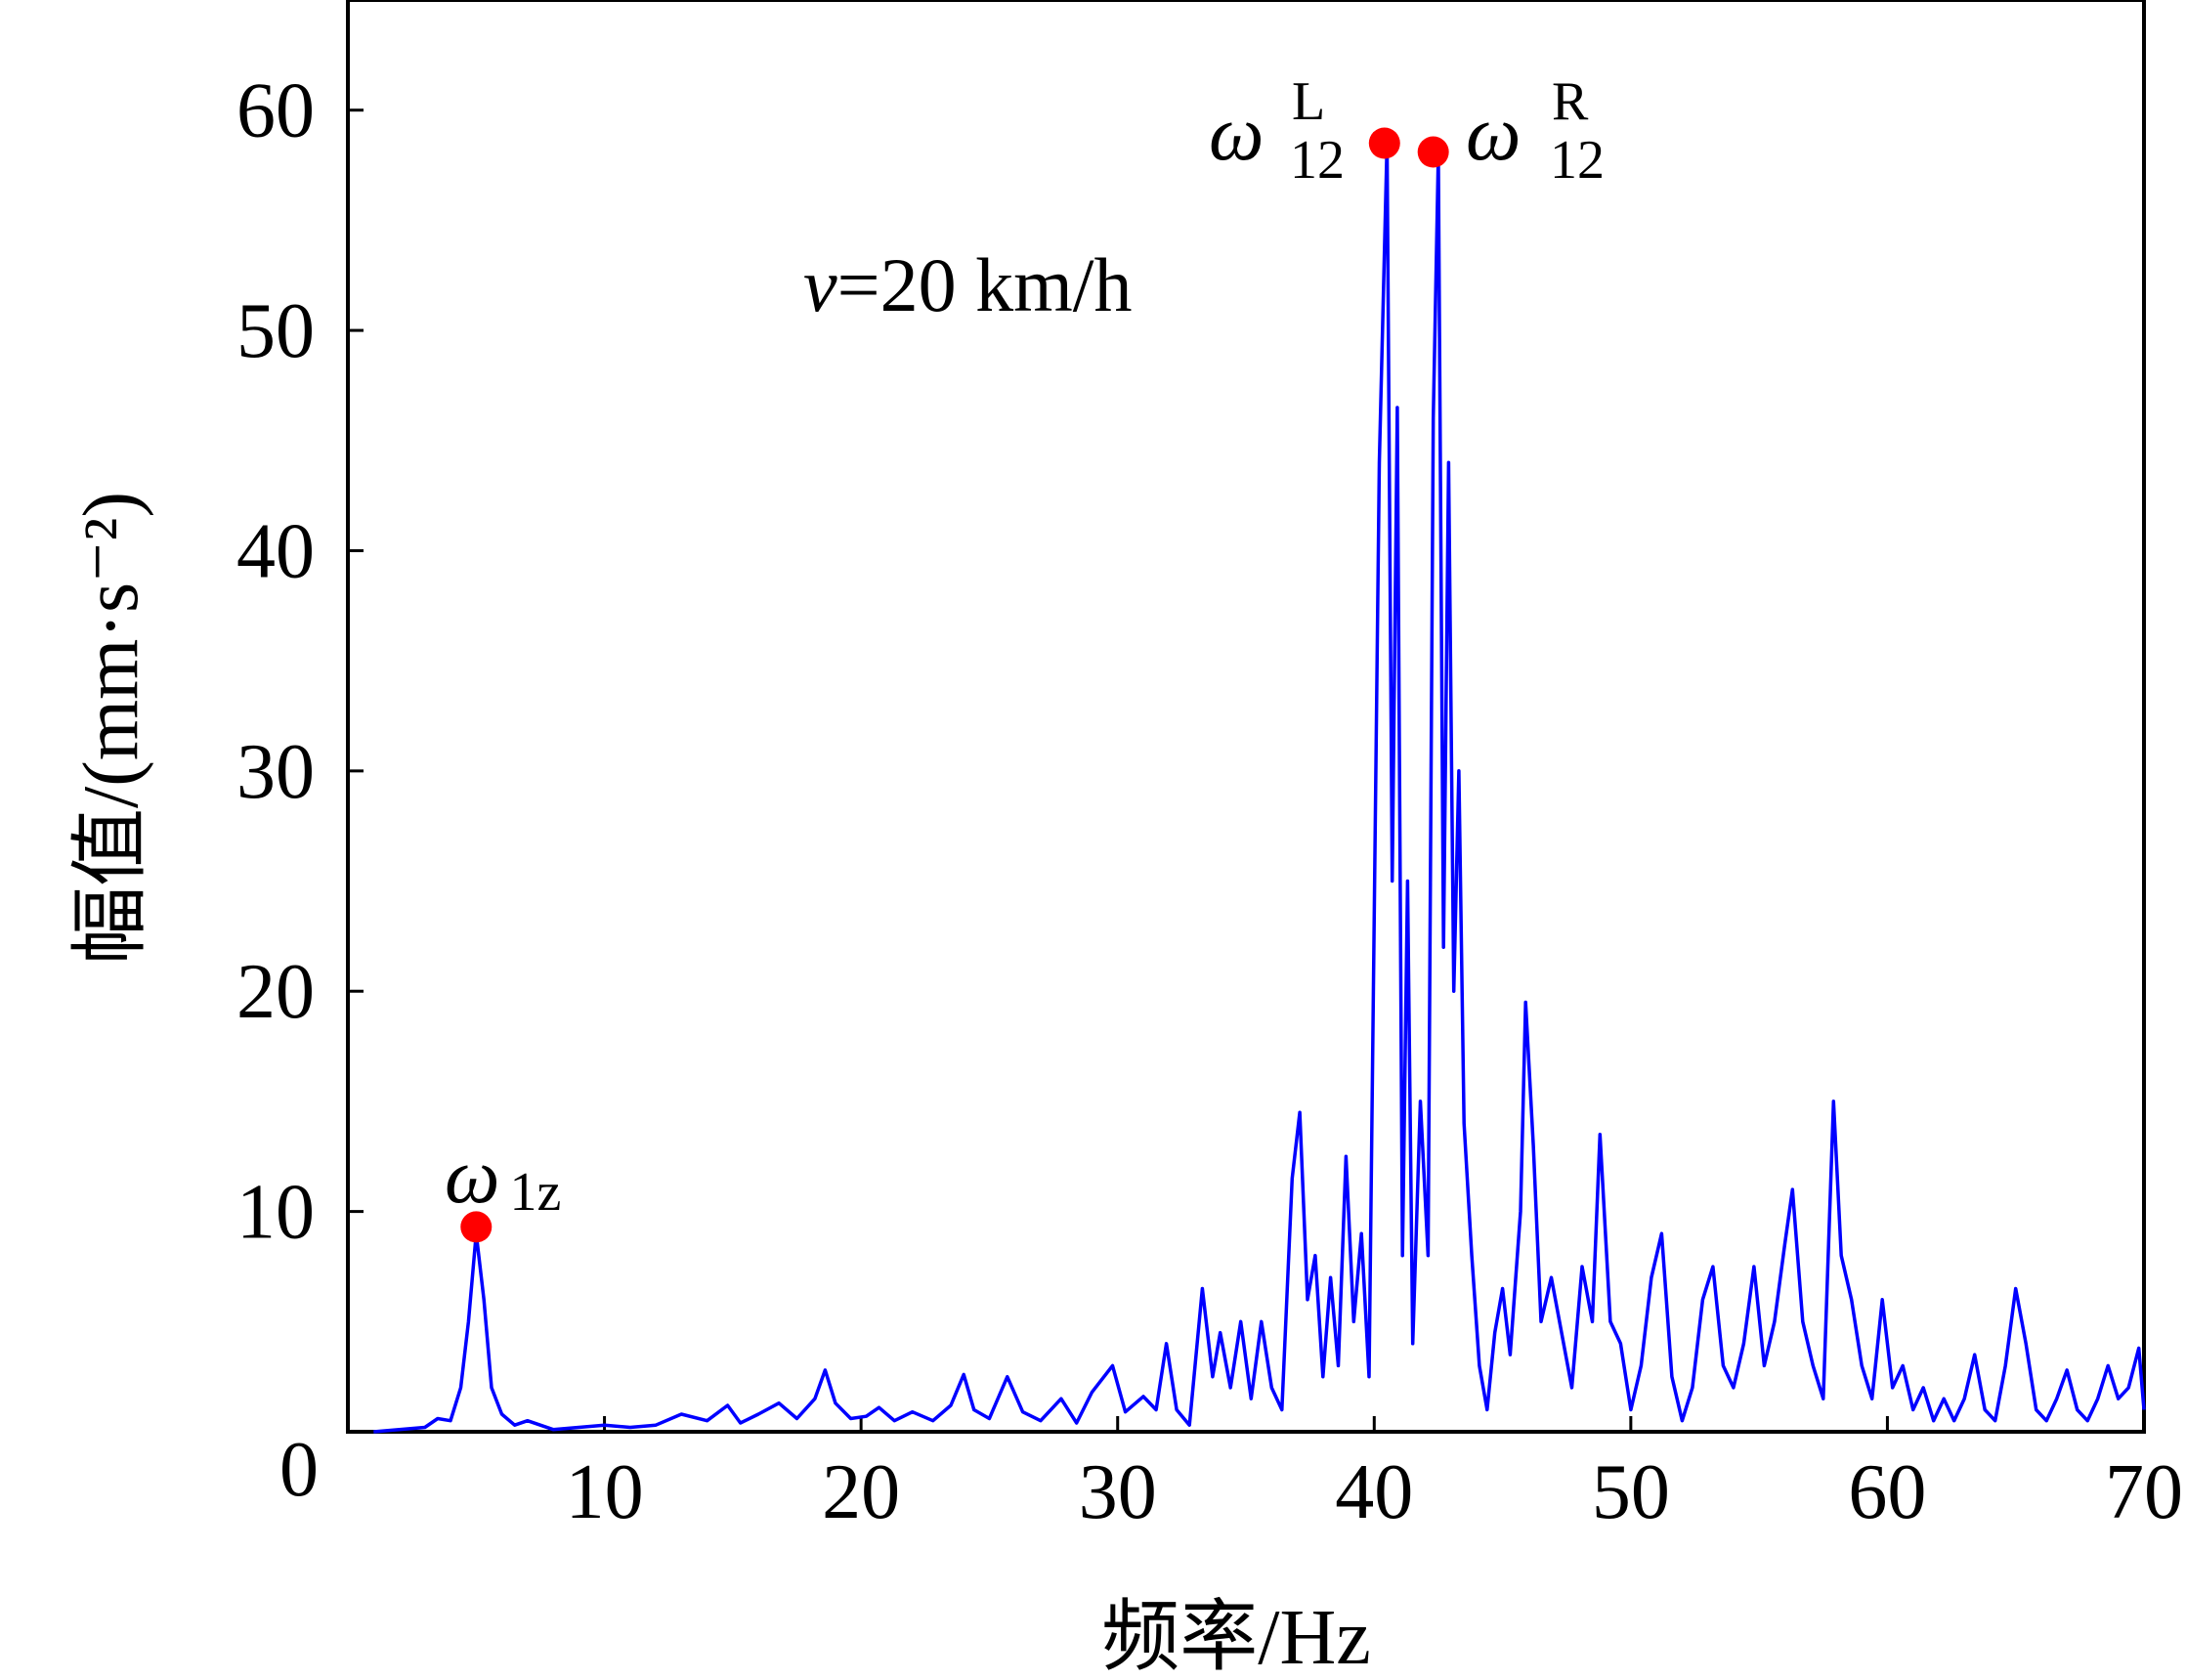 This screenshot has height=1680, width=2186. I want to click on peak-12L-symbol: ω, so click(1237, 134).